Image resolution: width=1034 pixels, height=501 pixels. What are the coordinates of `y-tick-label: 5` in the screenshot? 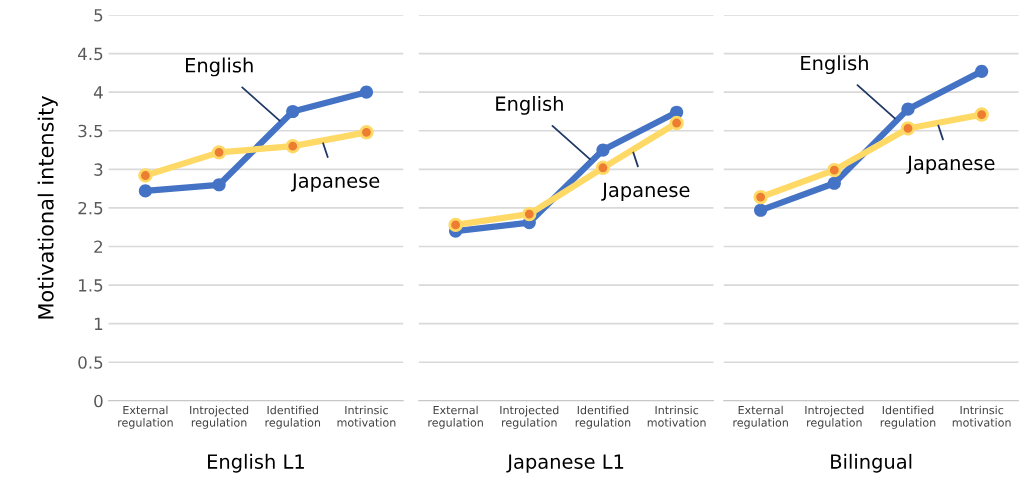 It's located at (98, 15).